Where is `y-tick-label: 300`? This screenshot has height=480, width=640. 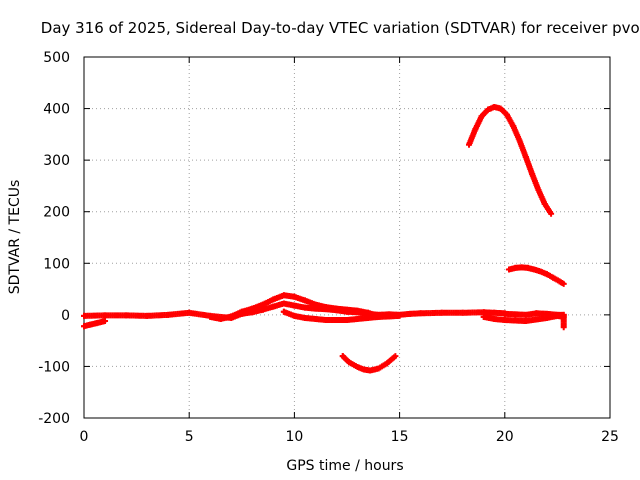
y-tick-label: 300 is located at coordinates (56, 161).